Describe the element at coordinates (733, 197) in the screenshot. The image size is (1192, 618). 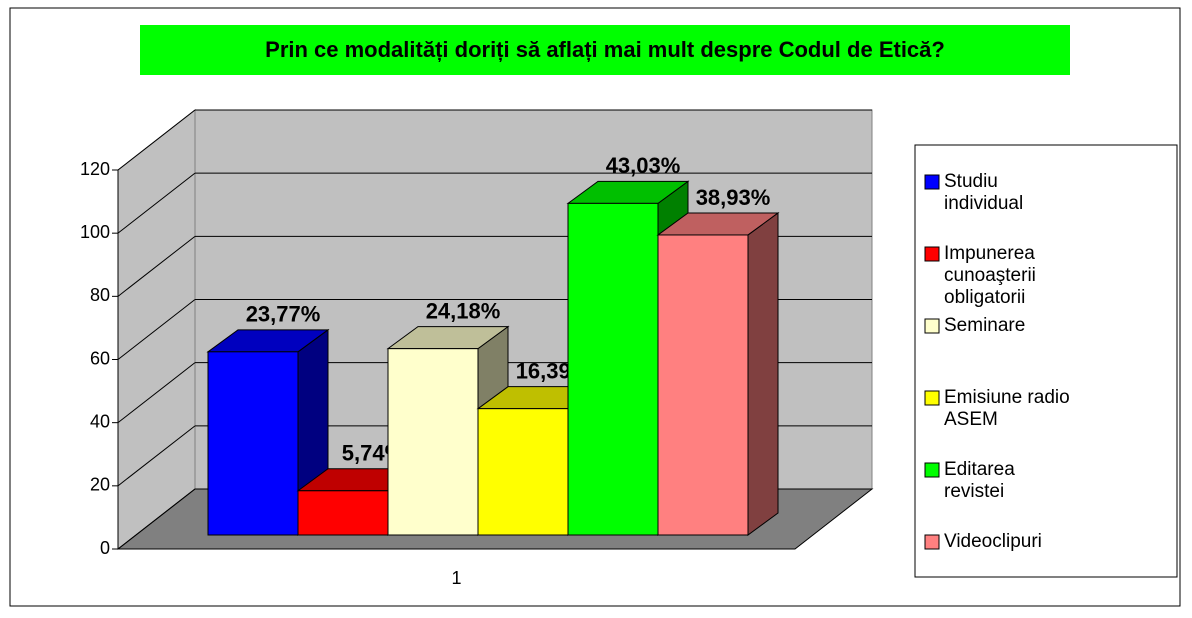
I see `data-label: 38,93%` at that location.